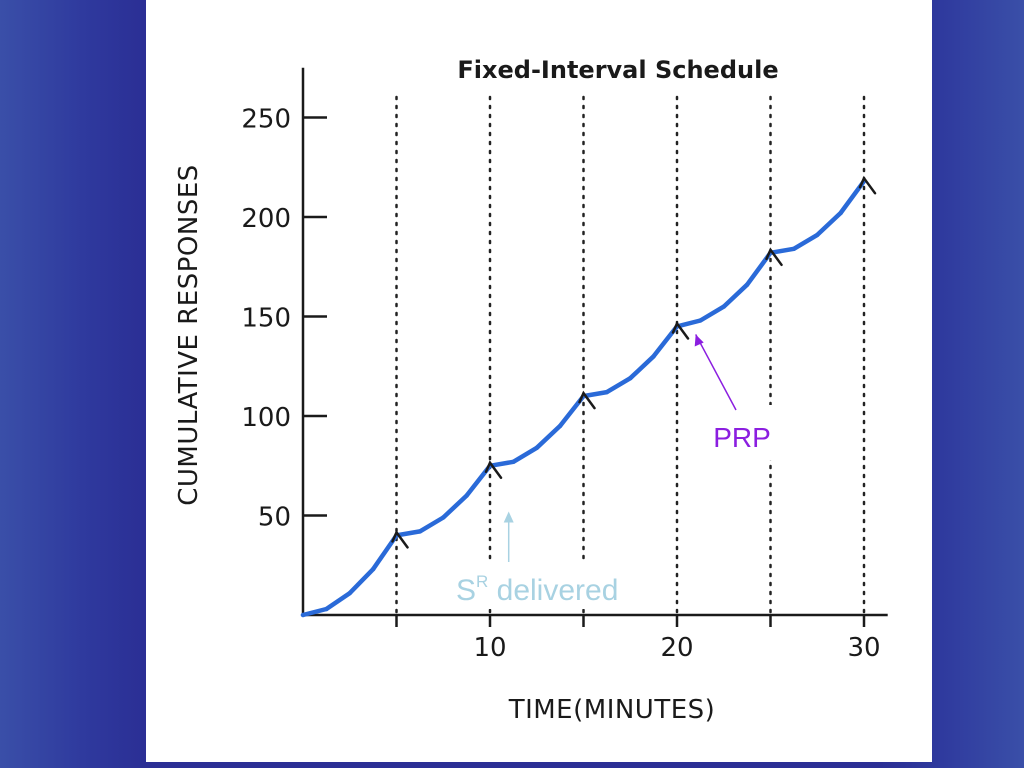 Image resolution: width=1024 pixels, height=768 pixels. I want to click on y-tick-label: 50, so click(274, 518).